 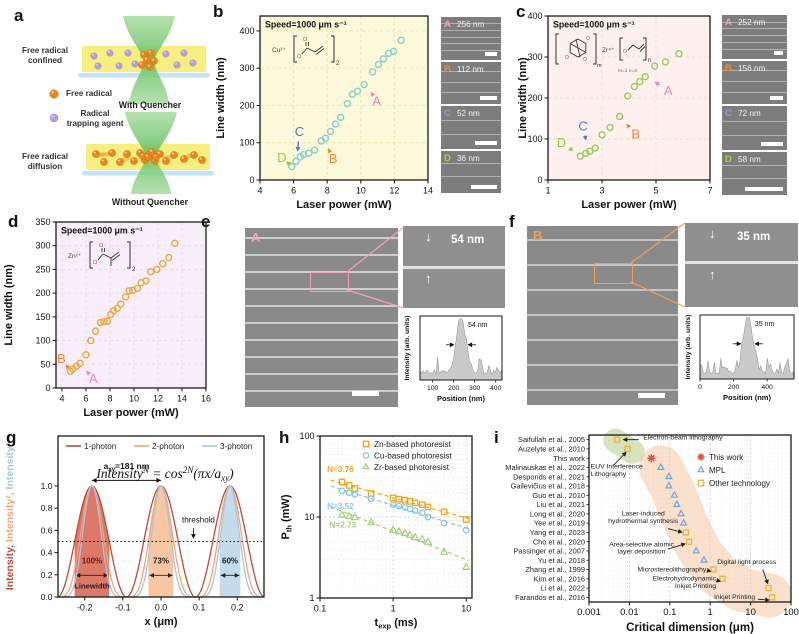 What do you see at coordinates (343, 525) in the screenshot?
I see `svg-text: N=2.73` at bounding box center [343, 525].